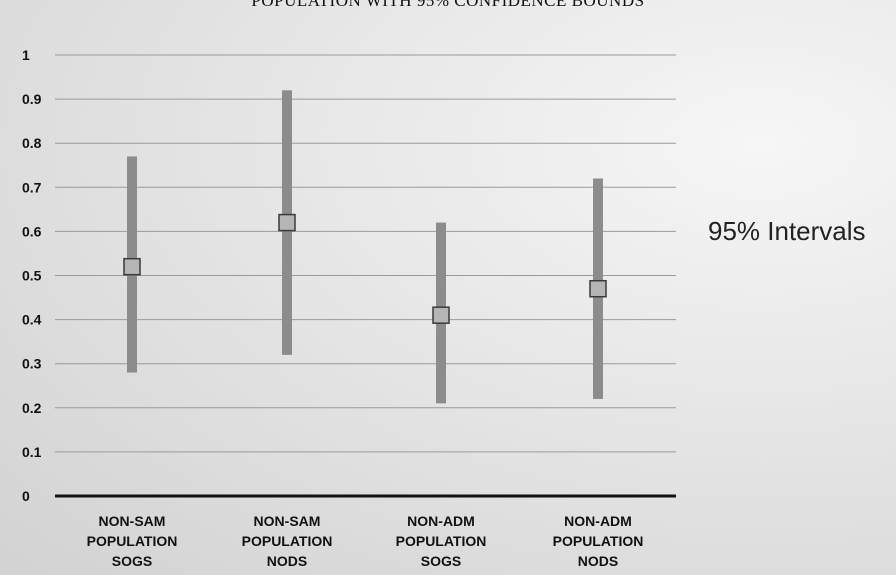 This screenshot has width=896, height=575. What do you see at coordinates (32, 364) in the screenshot?
I see `y-tick-label: 0.3` at bounding box center [32, 364].